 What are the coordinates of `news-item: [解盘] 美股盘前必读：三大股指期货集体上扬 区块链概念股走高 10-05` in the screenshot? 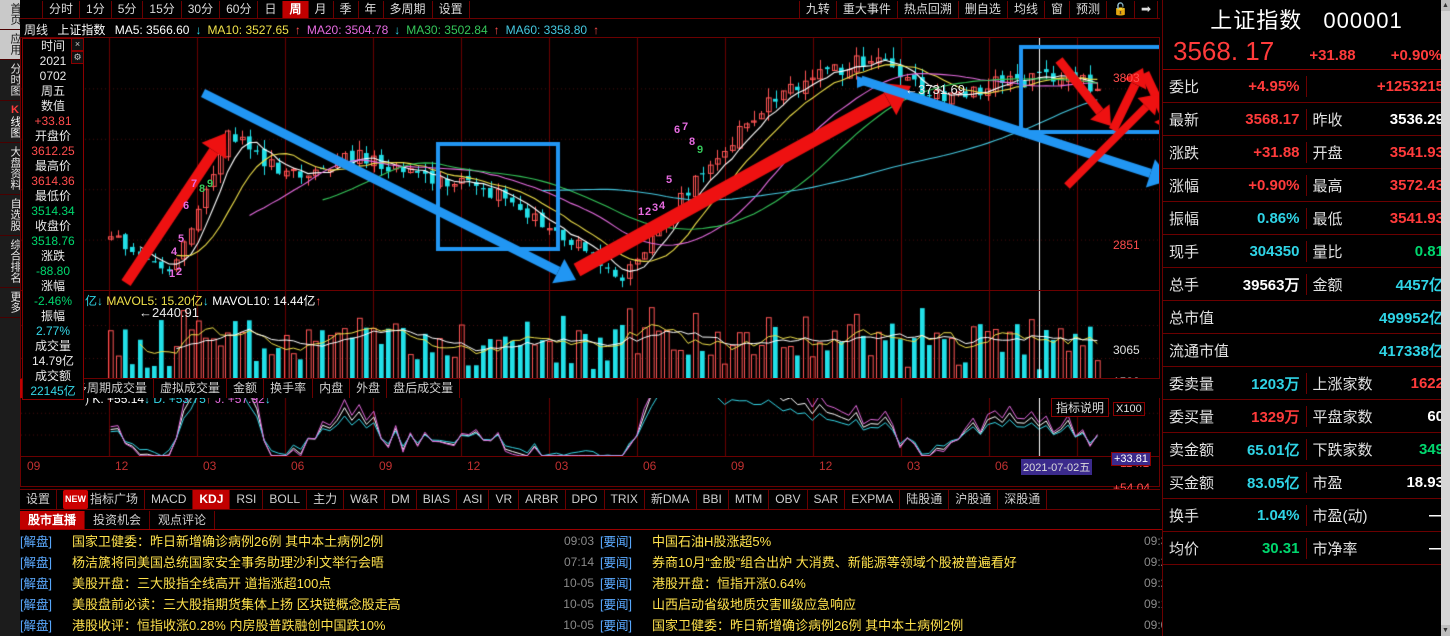 It's located at (310, 603).